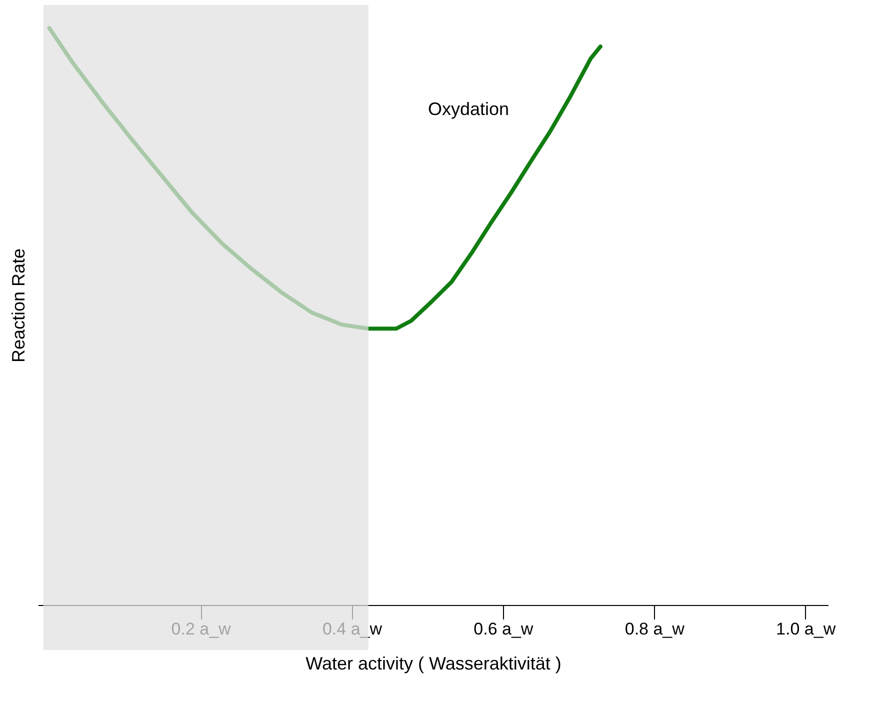 The image size is (878, 708). I want to click on x-tick-label: 1.0 a_w, so click(806, 629).